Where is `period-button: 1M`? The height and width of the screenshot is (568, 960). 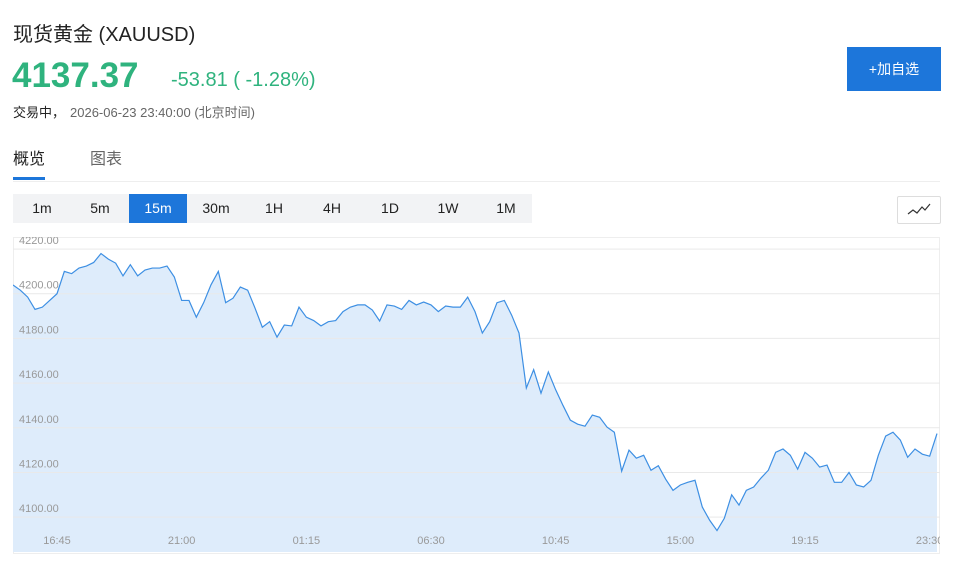
period-button: 1M is located at coordinates (506, 208).